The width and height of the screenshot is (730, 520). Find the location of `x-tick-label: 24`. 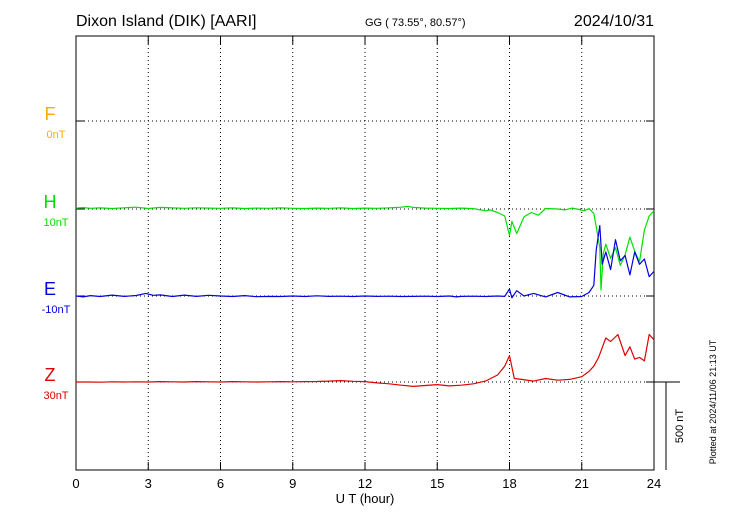

x-tick-label: 24 is located at coordinates (654, 483).